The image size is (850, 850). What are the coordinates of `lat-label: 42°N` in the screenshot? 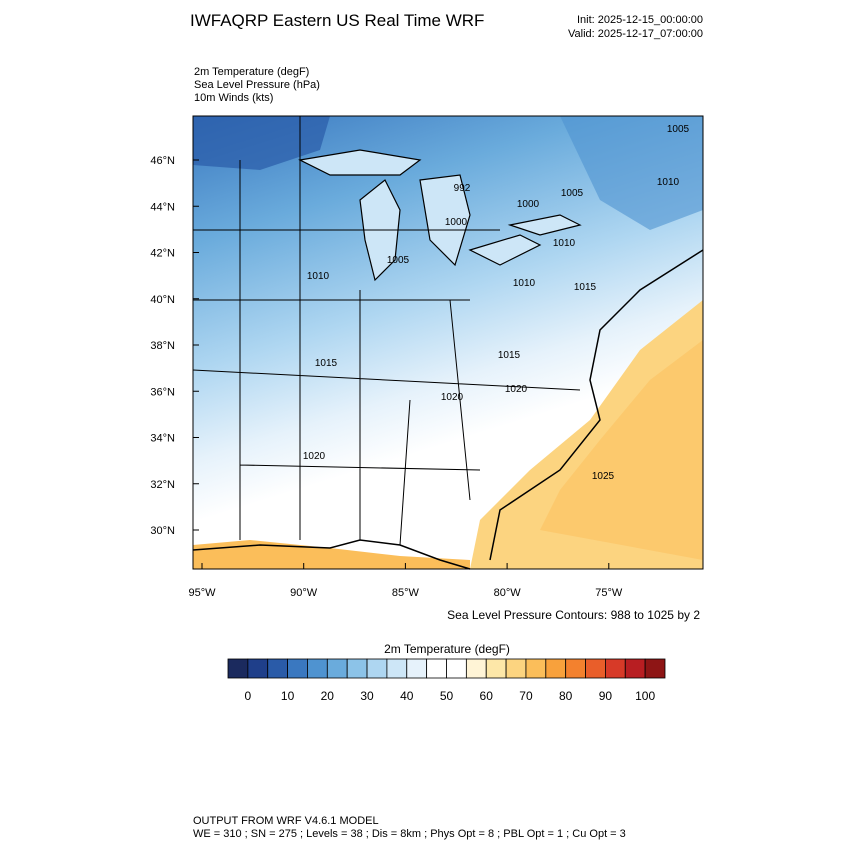 It's located at (162, 254).